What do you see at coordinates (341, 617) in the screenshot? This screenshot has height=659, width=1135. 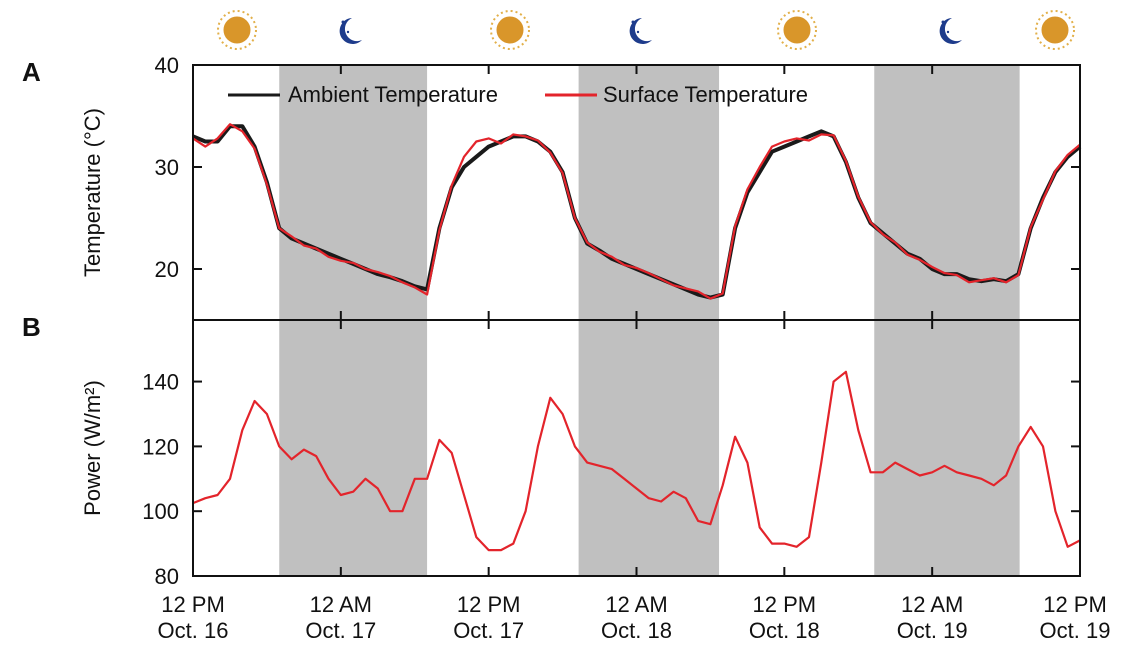 I see `x-tick-label: 12 AM Oct. 17` at bounding box center [341, 617].